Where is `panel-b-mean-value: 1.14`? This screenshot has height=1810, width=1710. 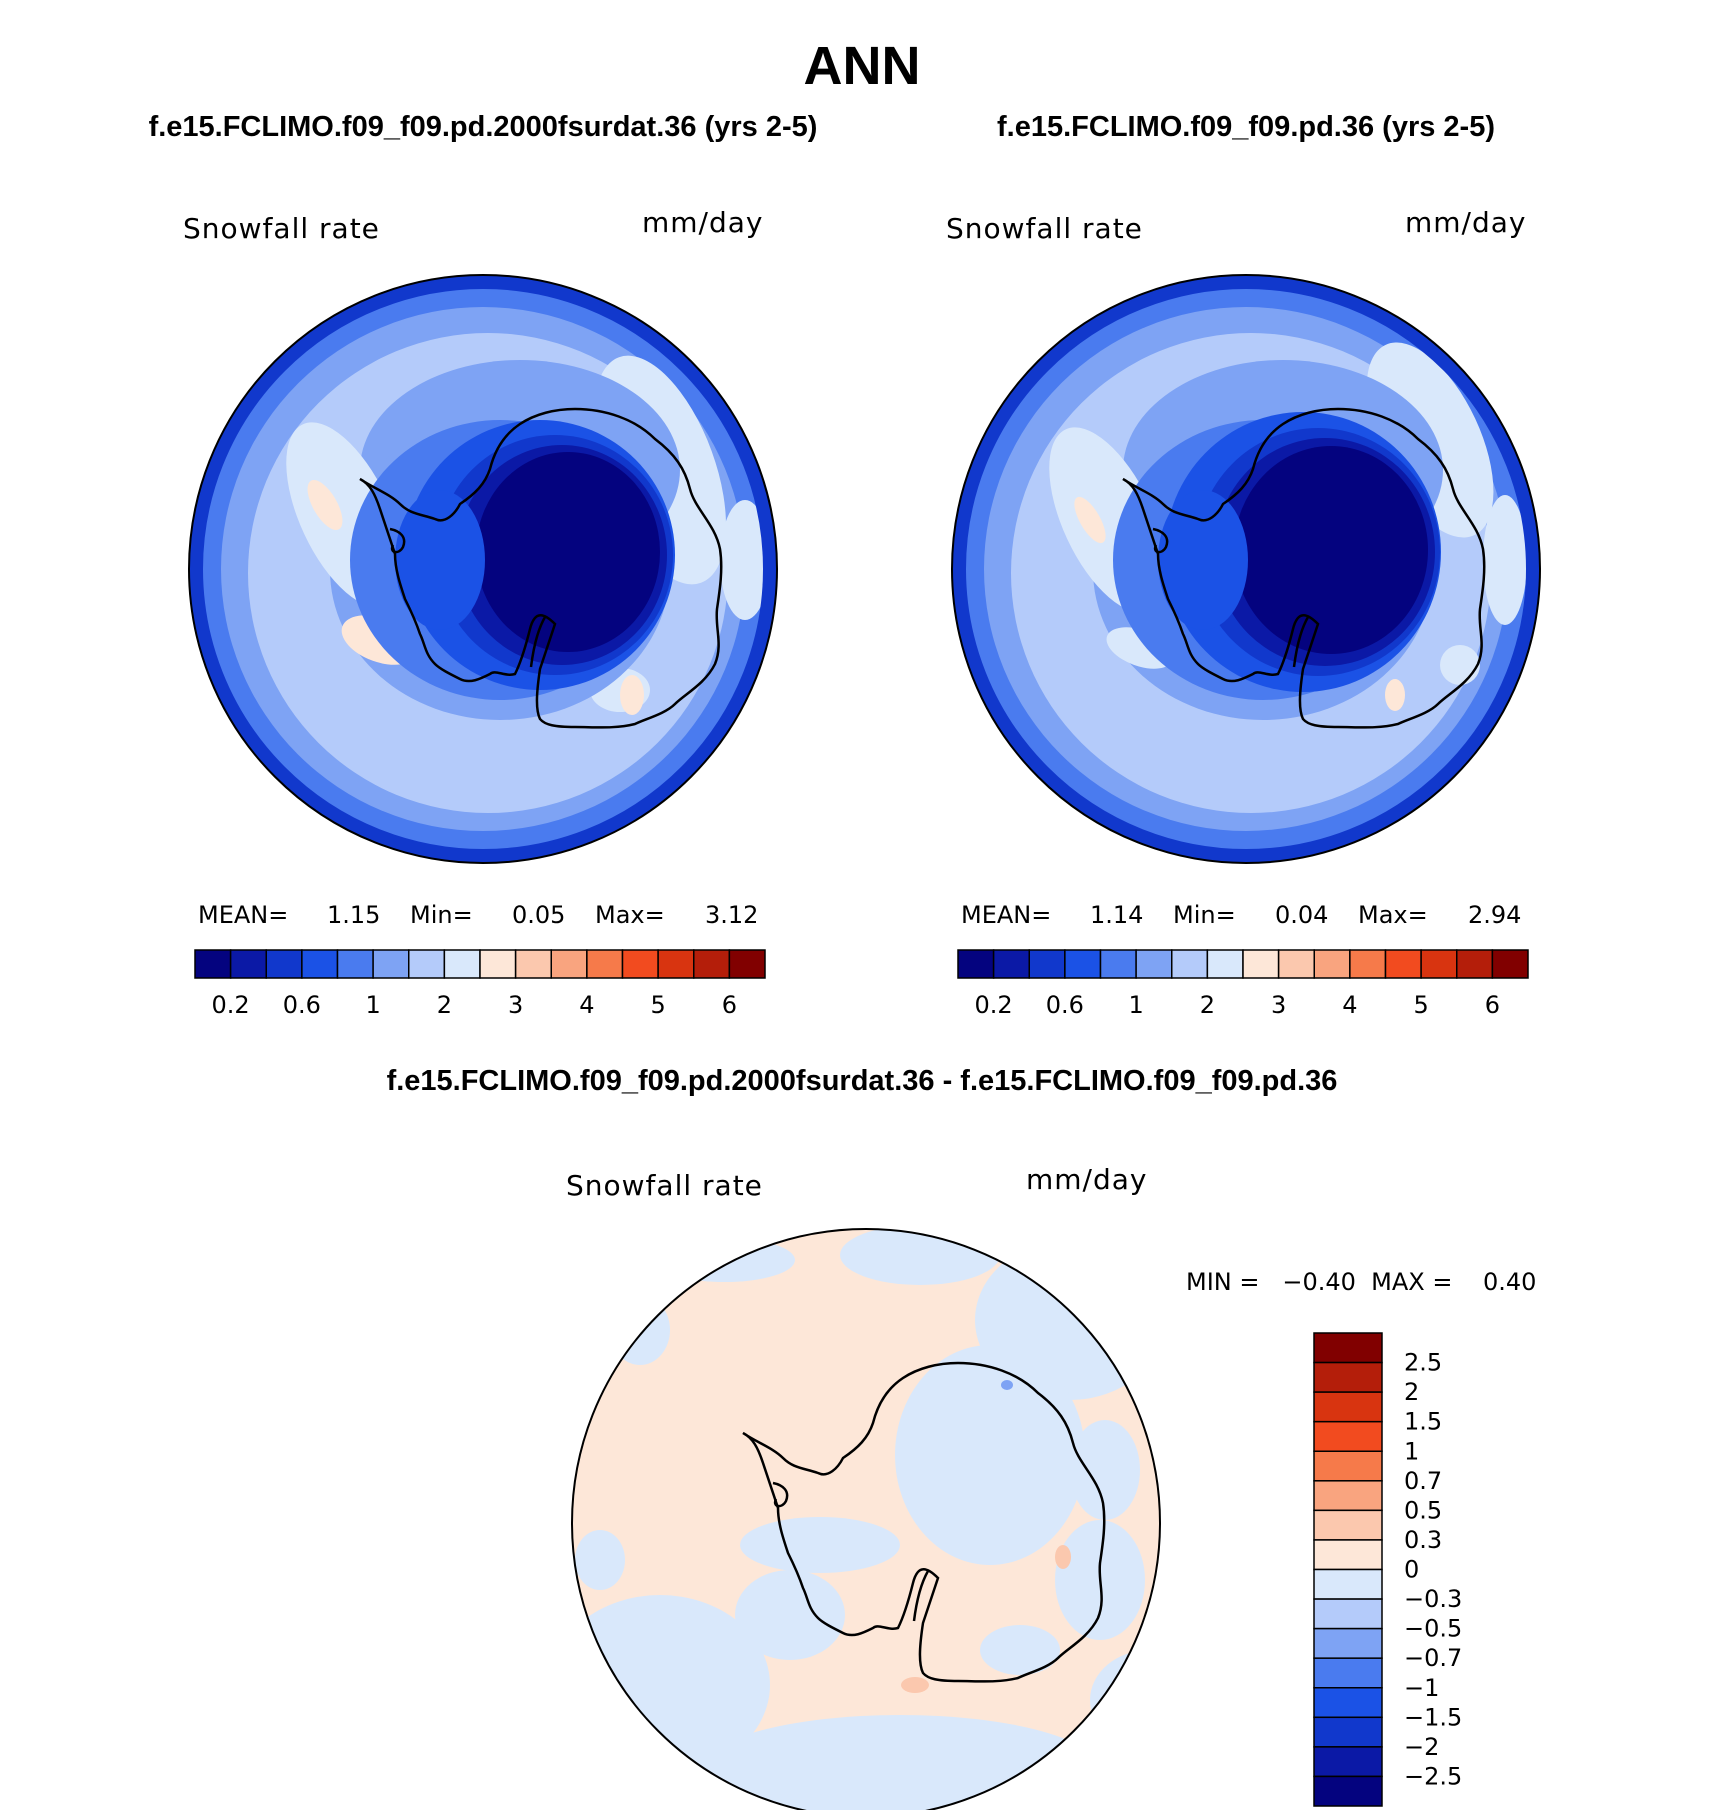 panel-b-mean-value: 1.14 is located at coordinates (1116, 915).